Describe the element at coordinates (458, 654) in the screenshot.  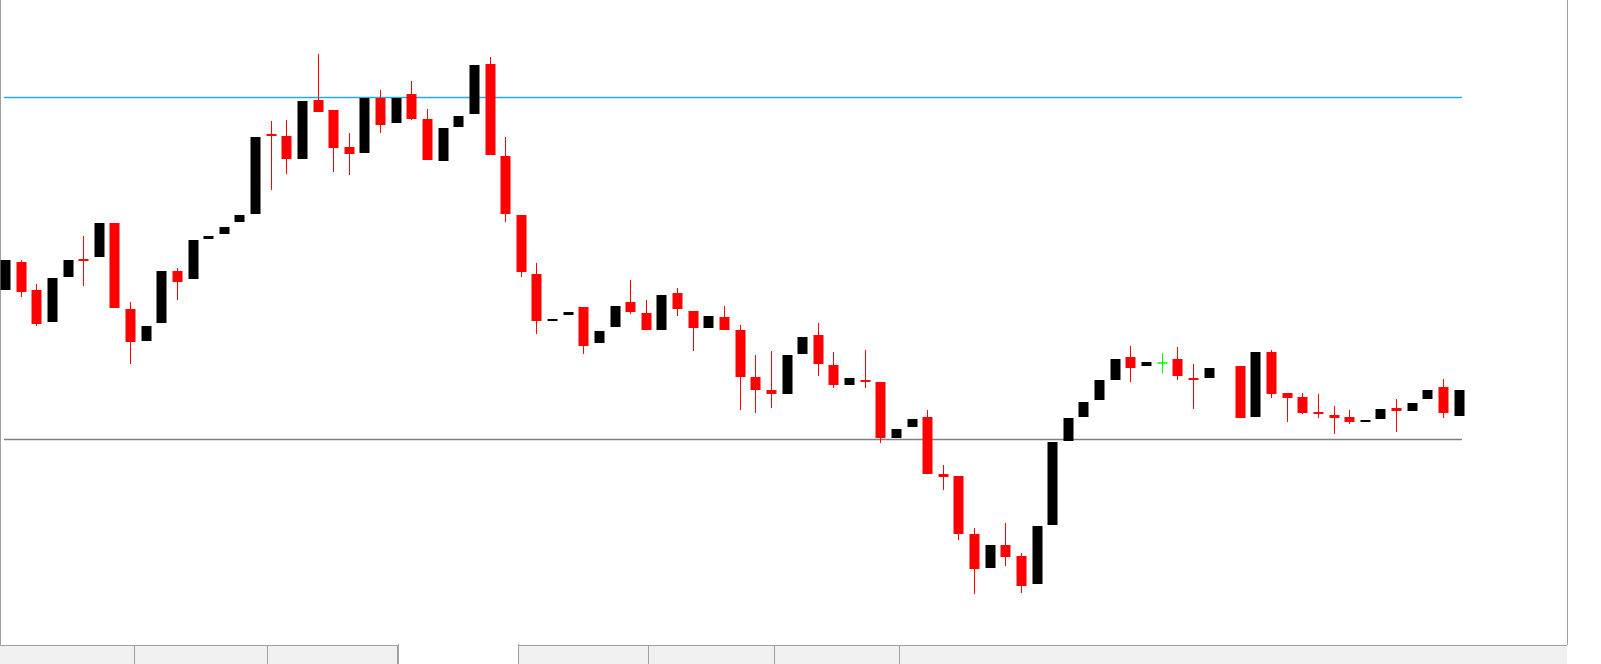
I see `tab-active` at that location.